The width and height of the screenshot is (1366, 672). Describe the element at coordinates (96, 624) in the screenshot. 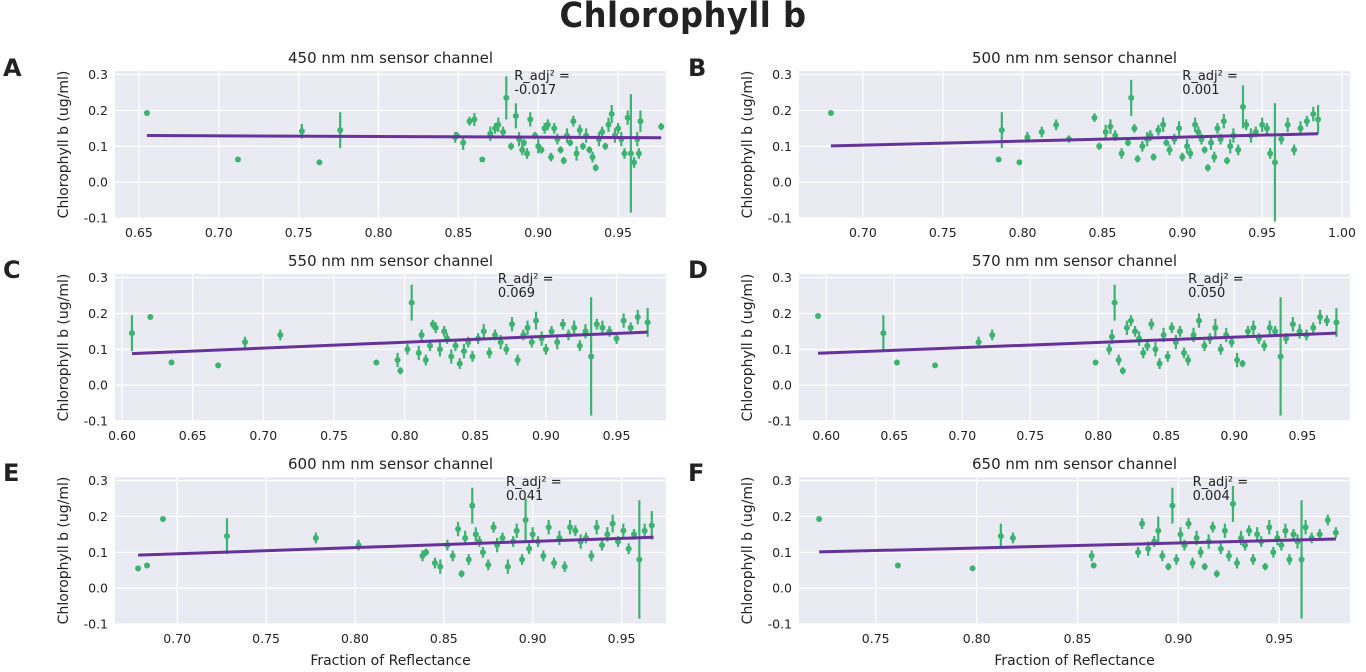

I see `y-tick-label: -0.1` at that location.